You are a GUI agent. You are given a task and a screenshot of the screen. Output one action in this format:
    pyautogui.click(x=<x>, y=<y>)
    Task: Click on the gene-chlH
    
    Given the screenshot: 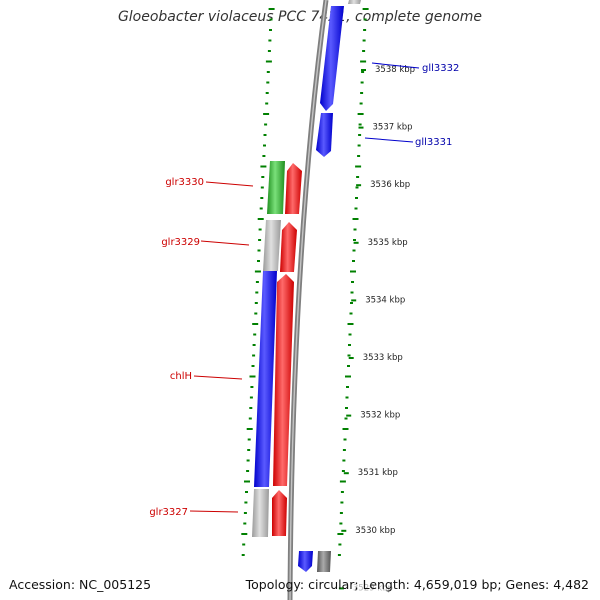 What is the action you would take?
    pyautogui.click(x=283, y=380)
    